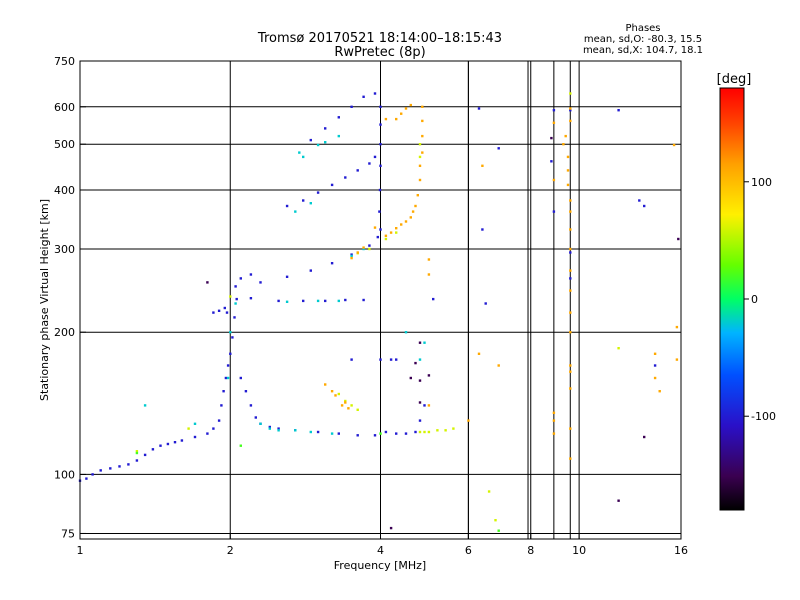  I want to click on colorbar-label: [deg], so click(734, 79).